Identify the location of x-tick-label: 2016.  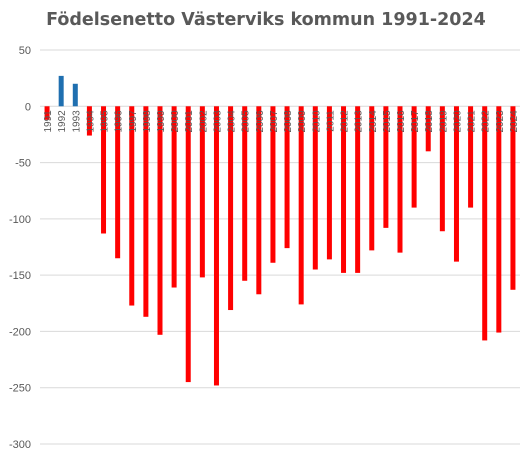
(401, 121).